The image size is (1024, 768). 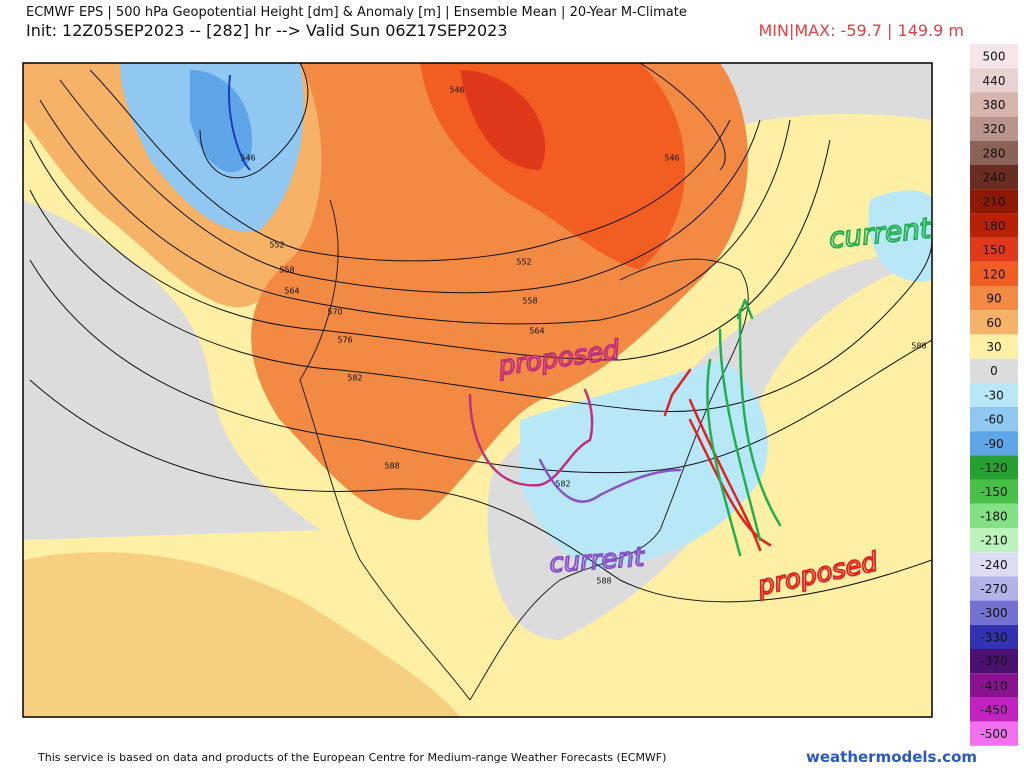 I want to click on colorbar-label: 440, so click(x=994, y=81).